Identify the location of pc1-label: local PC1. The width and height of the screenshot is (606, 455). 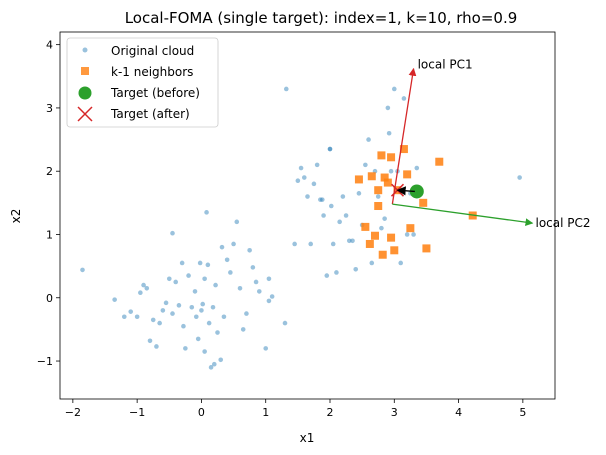
(445, 65).